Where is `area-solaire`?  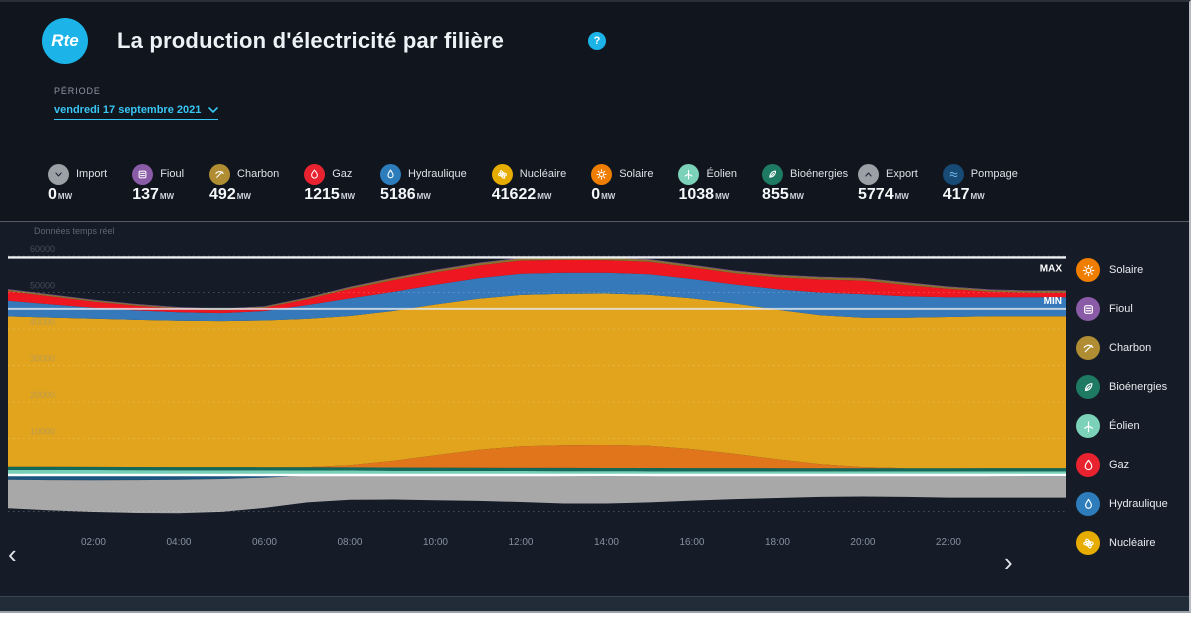
area-solaire is located at coordinates (537, 457).